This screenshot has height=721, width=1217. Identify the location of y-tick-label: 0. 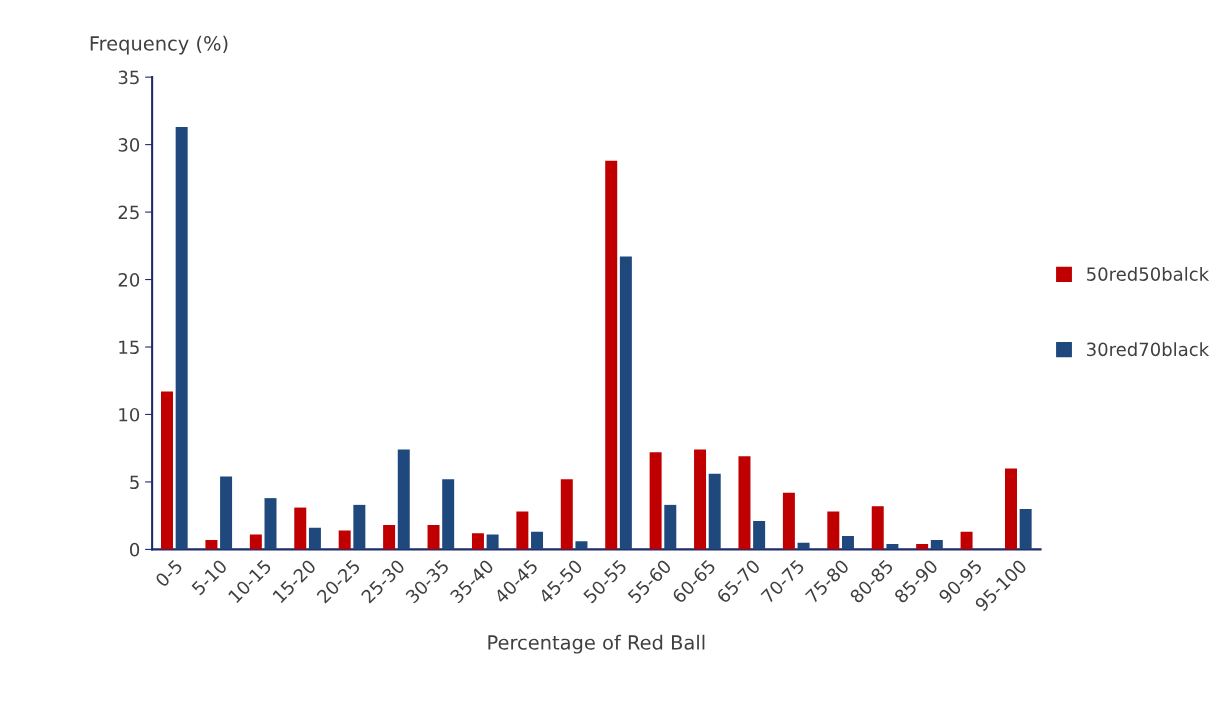
(135, 549).